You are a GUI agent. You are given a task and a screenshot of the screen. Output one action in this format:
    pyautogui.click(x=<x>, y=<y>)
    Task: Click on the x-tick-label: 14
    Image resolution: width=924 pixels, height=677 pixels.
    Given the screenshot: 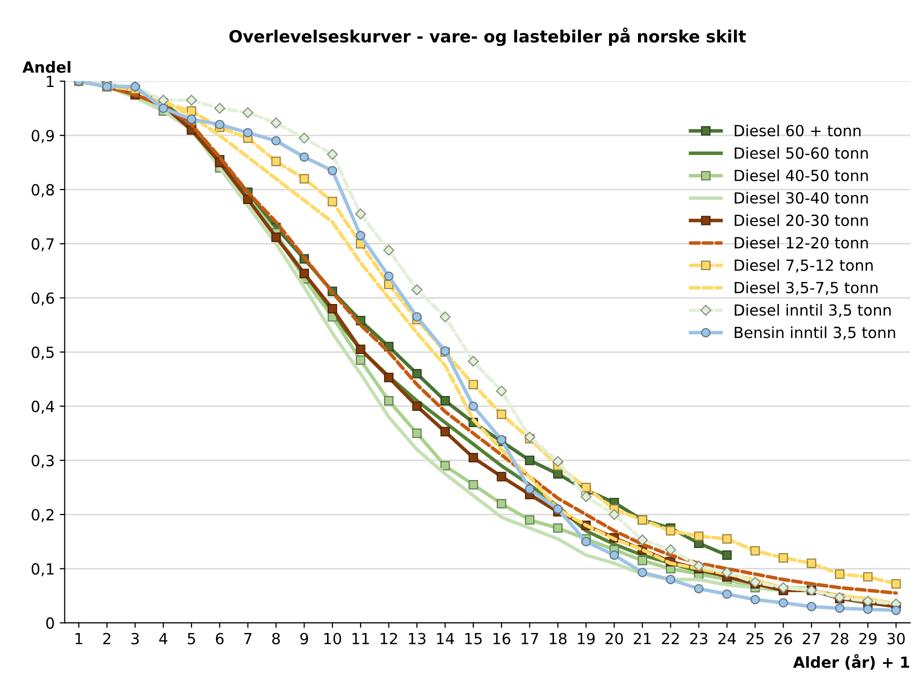 What is the action you would take?
    pyautogui.click(x=445, y=638)
    